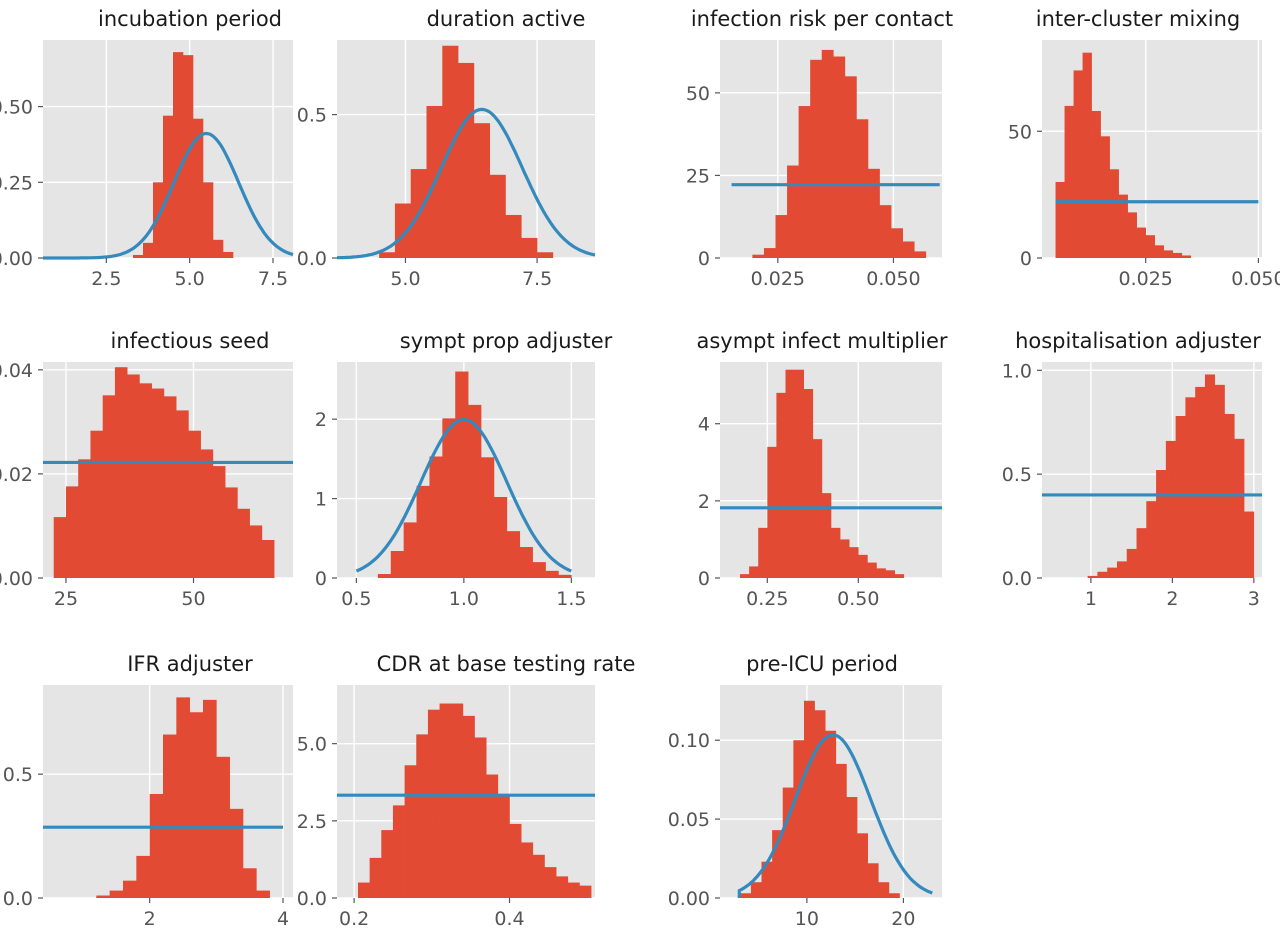 Image resolution: width=1280 pixels, height=945 pixels. Describe the element at coordinates (1172, 599) in the screenshot. I see `chart-8-x-tick-label-2: 2` at that location.